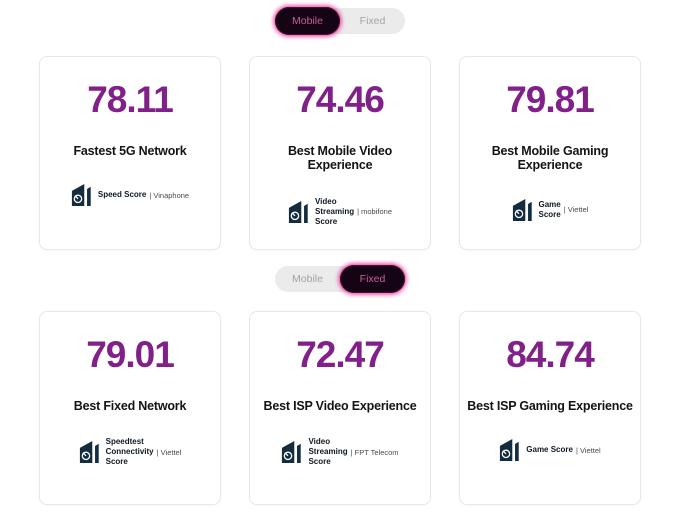 This screenshot has width=680, height=520. What do you see at coordinates (130, 354) in the screenshot?
I see `score-value: 79.01` at bounding box center [130, 354].